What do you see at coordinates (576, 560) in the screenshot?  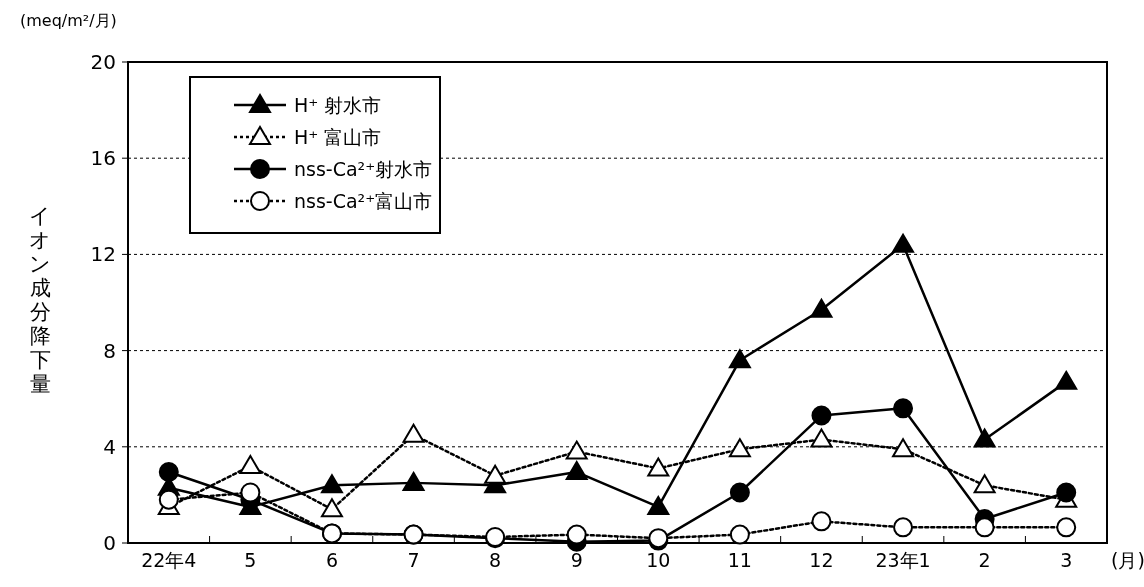 I see `x-tick-label: 9` at bounding box center [576, 560].